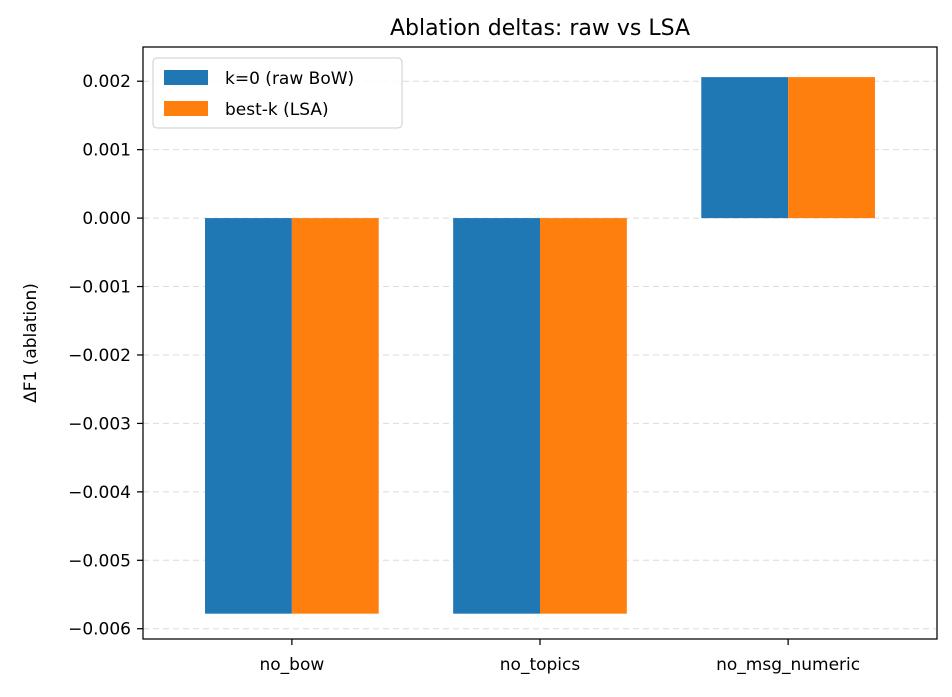 This screenshot has width=952, height=697. Describe the element at coordinates (99, 630) in the screenshot. I see `y-tick-label: −0.006` at that location.